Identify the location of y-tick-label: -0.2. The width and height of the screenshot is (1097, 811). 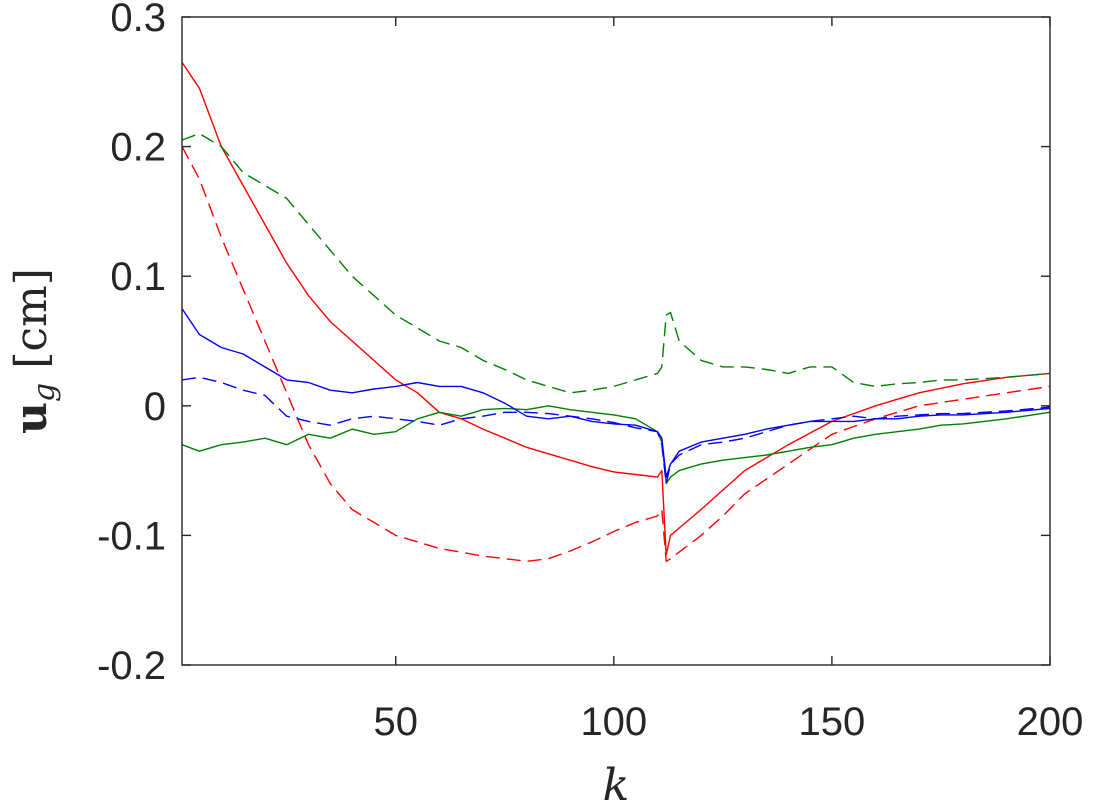
(131, 666).